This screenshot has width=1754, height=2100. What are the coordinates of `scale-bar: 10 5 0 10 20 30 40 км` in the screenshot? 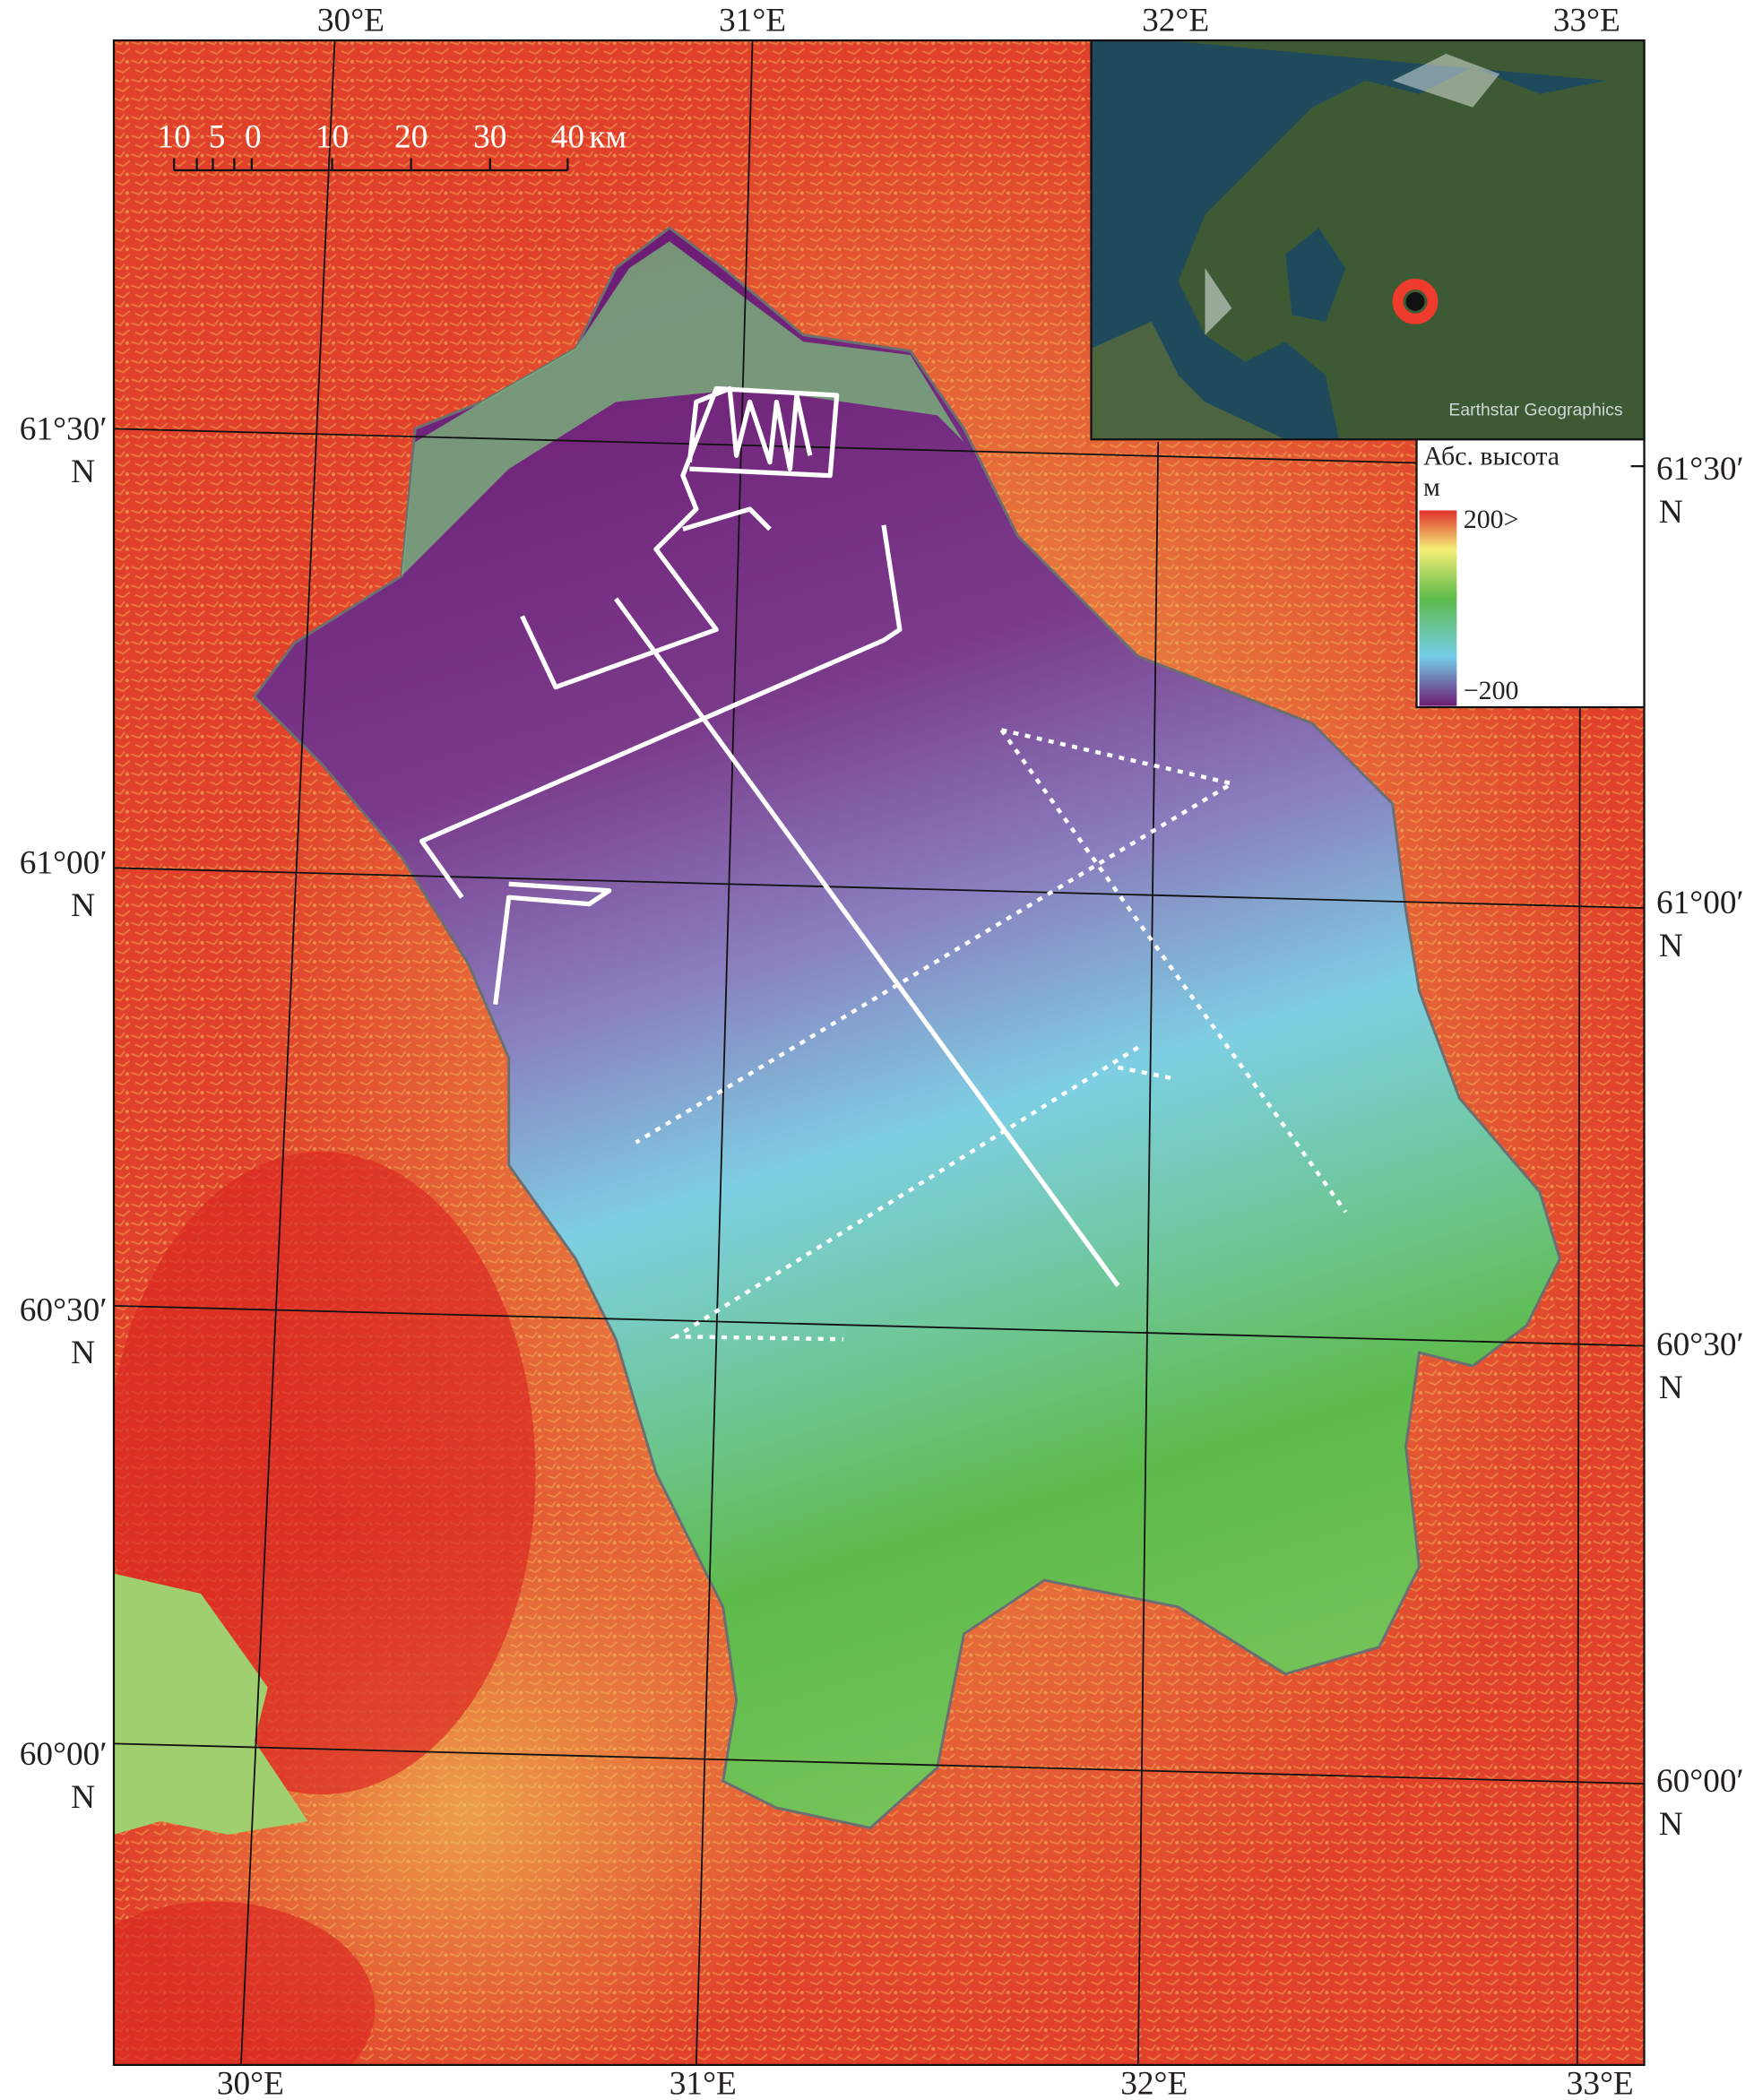 It's located at (392, 145).